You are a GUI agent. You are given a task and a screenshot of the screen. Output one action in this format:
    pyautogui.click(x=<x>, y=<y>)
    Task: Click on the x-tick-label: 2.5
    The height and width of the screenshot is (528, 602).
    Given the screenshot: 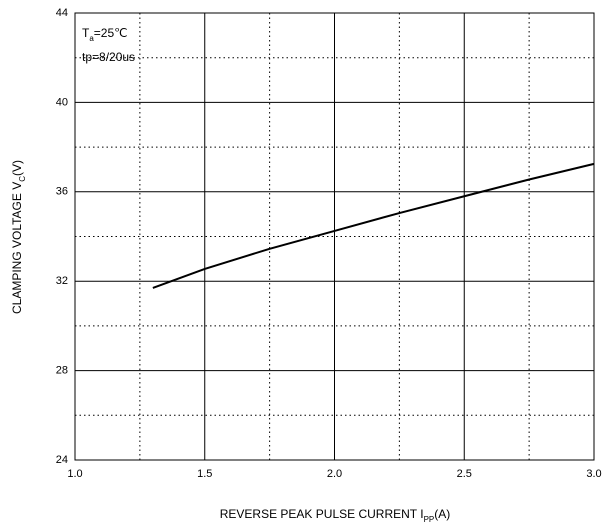 What is the action you would take?
    pyautogui.click(x=464, y=474)
    